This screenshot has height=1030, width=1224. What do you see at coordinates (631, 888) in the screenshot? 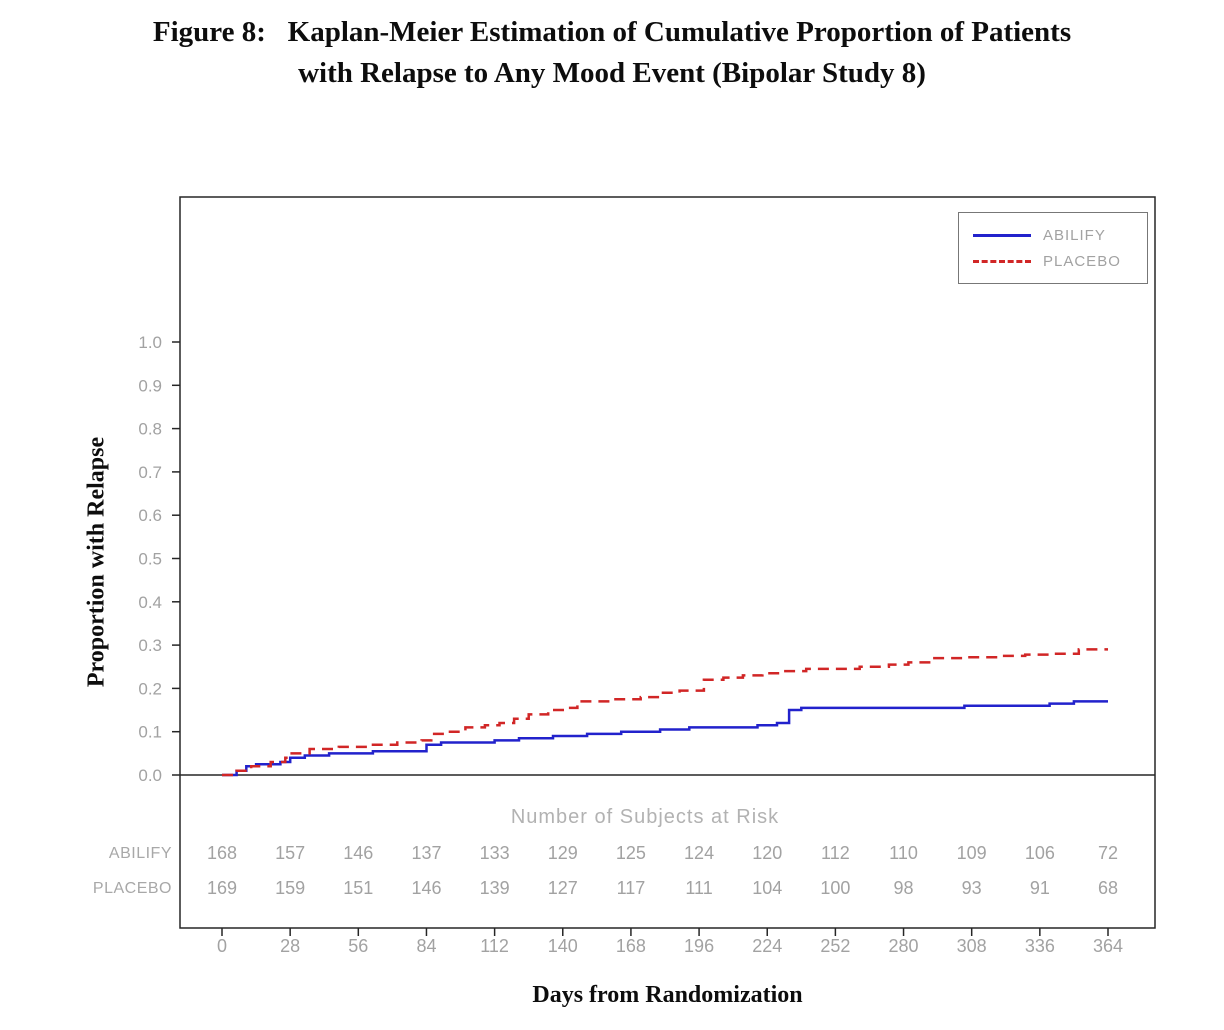
I see `at-risk-count: 117` at bounding box center [631, 888].